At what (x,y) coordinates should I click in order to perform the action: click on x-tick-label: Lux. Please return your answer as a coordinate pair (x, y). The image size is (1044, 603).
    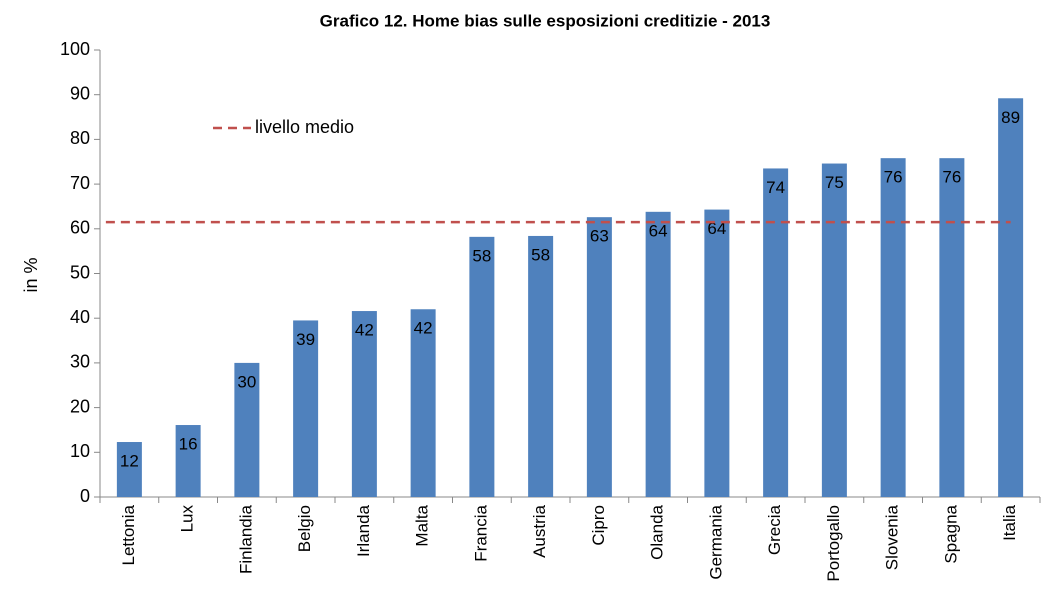
    Looking at the image, I should click on (187, 519).